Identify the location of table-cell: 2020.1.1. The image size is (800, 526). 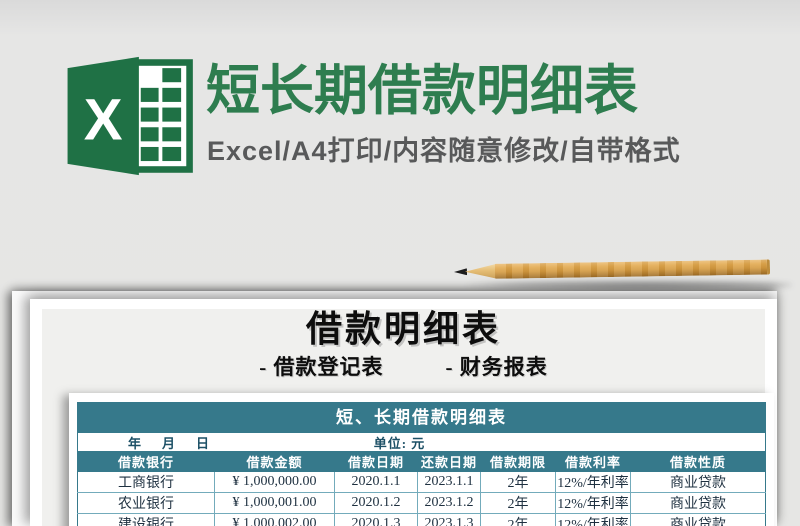
(376, 482).